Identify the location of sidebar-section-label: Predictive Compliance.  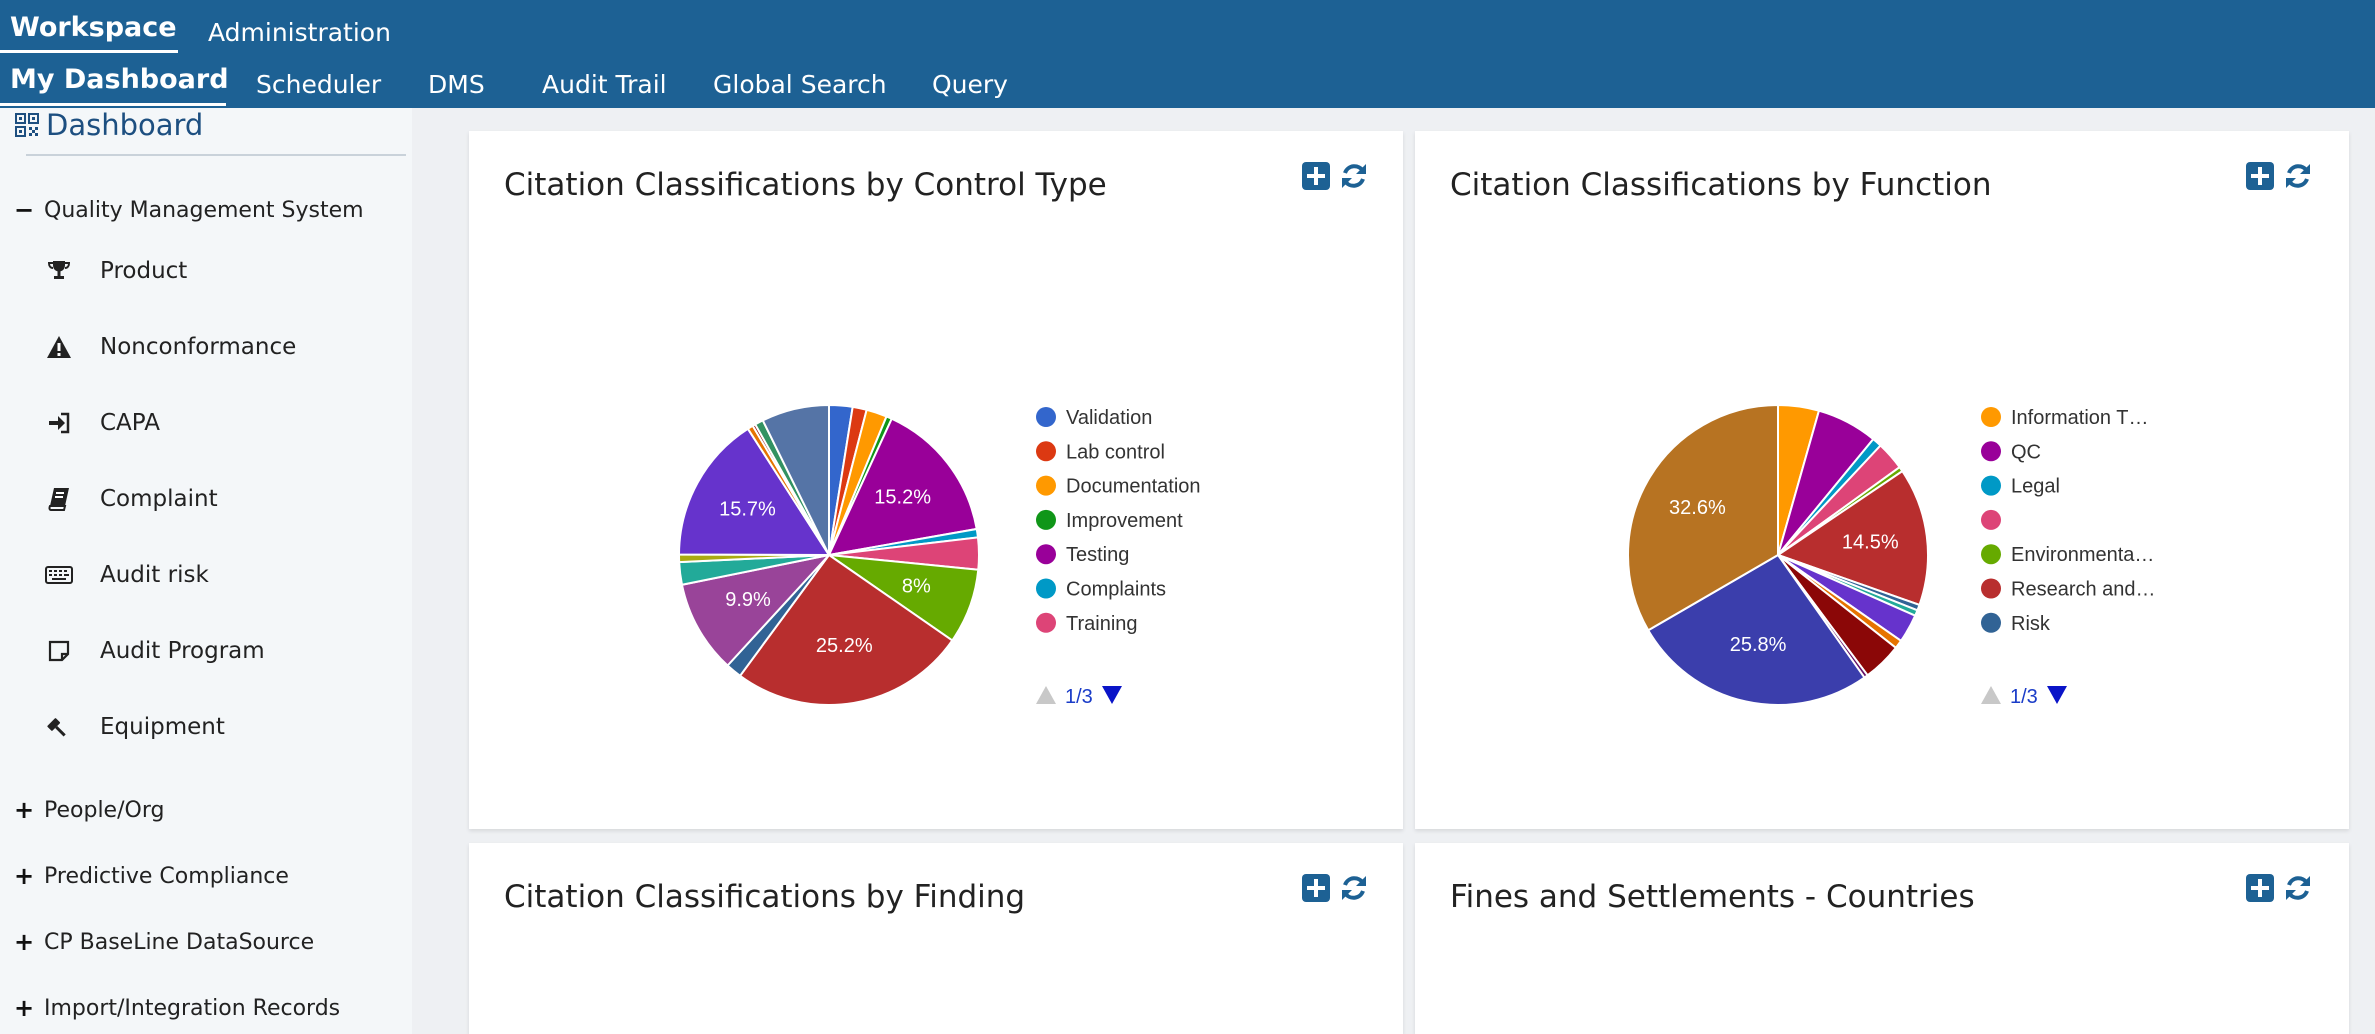
(166, 876).